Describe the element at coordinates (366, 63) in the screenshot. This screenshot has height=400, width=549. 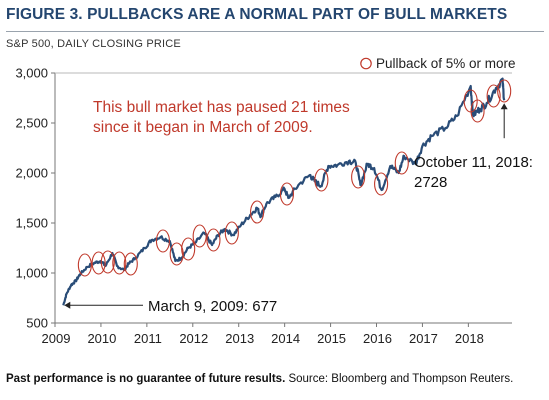
I see `legend-marker` at that location.